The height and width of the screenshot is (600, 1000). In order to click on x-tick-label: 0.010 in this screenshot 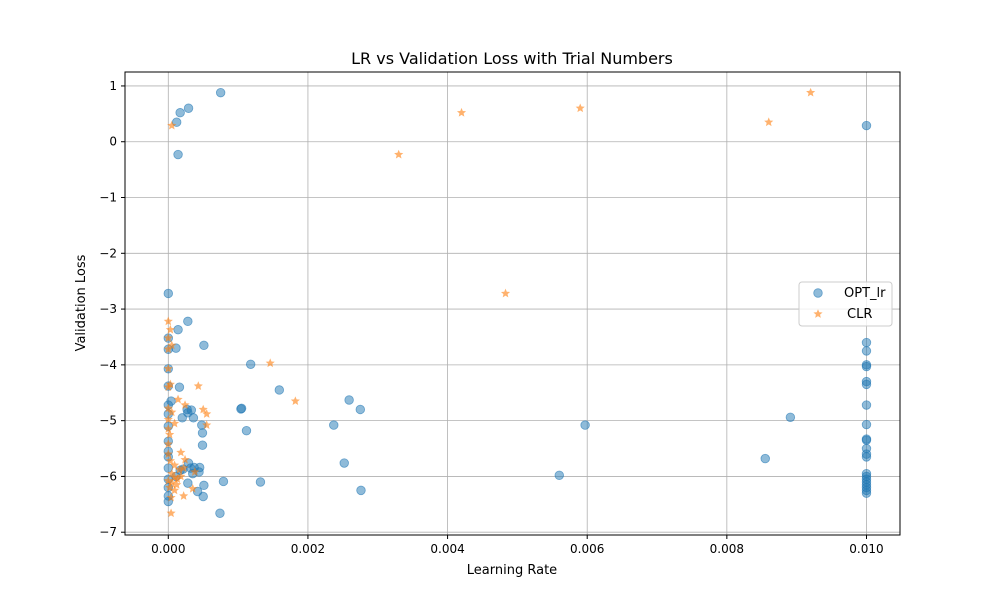, I will do `click(866, 549)`.